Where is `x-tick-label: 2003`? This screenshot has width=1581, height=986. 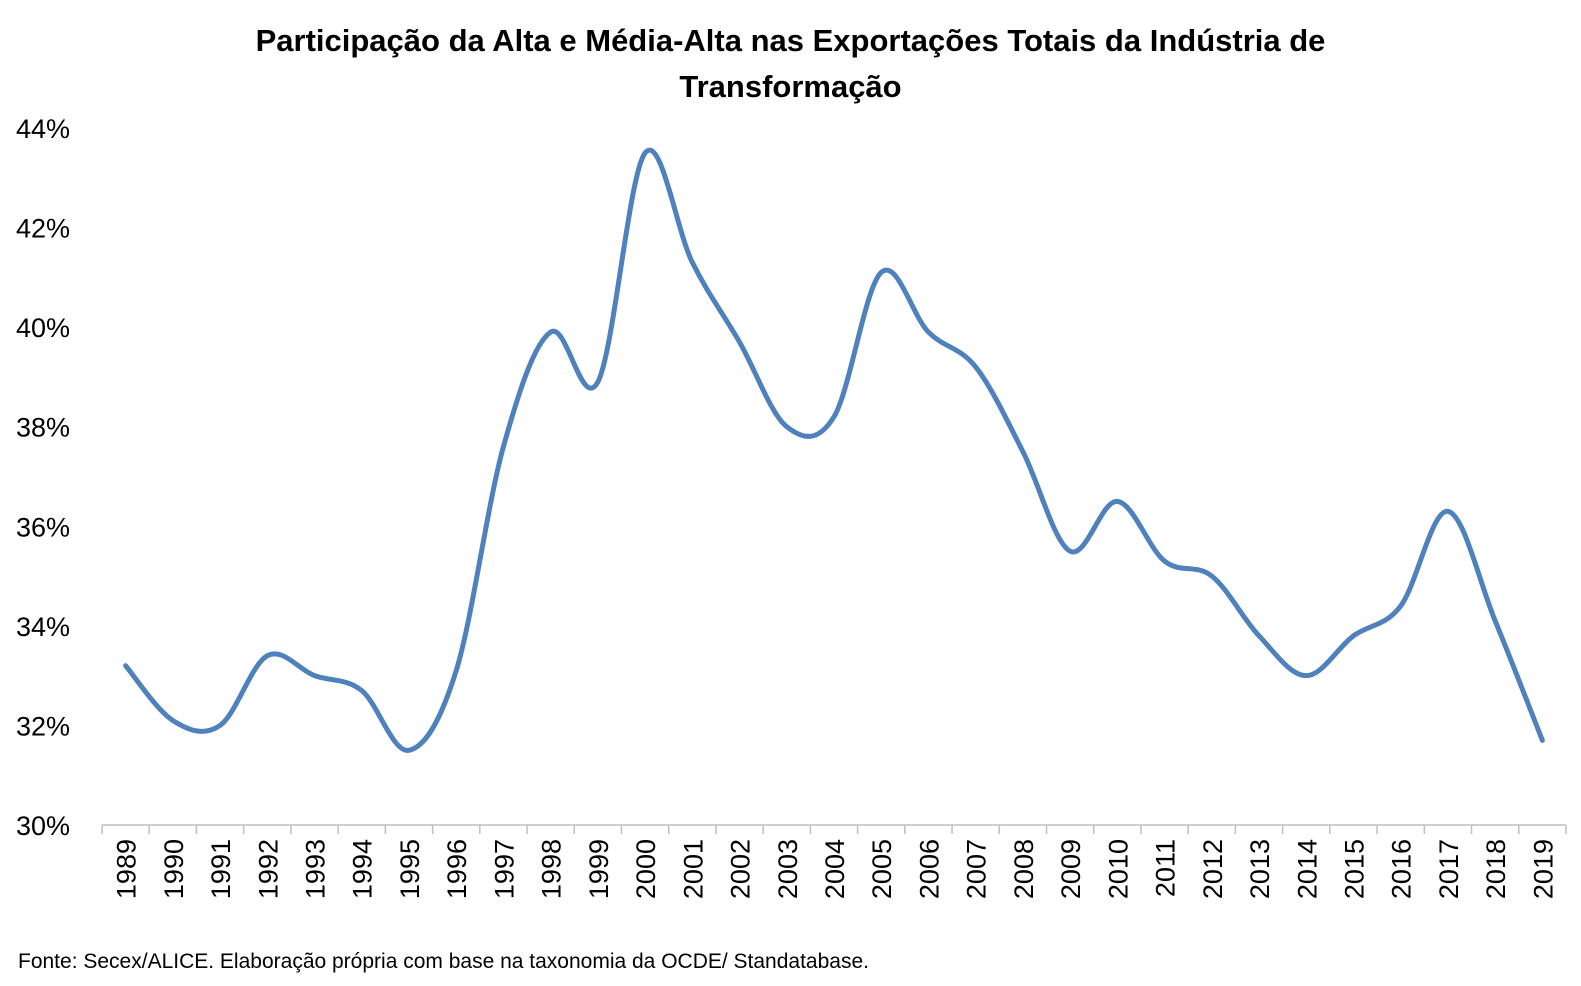 x-tick-label: 2003 is located at coordinates (788, 869).